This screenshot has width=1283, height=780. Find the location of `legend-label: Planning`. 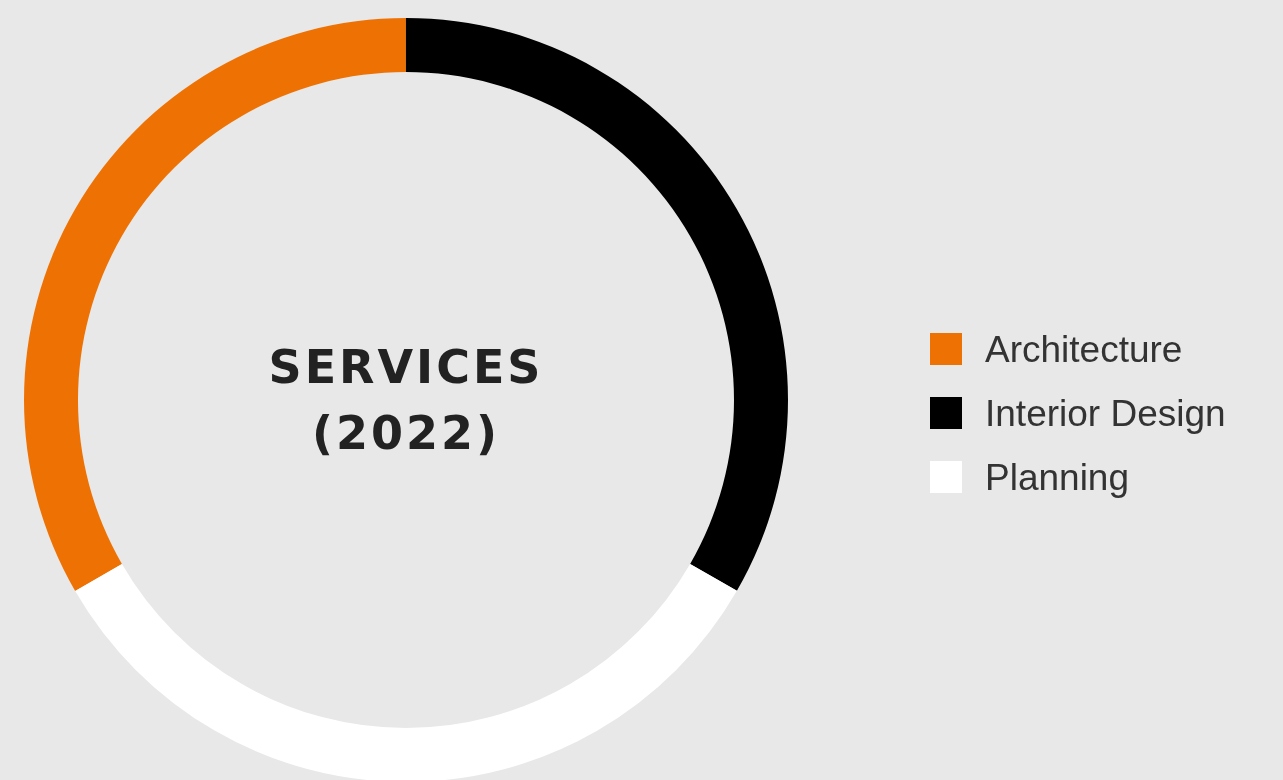

legend-label: Planning is located at coordinates (1057, 477).